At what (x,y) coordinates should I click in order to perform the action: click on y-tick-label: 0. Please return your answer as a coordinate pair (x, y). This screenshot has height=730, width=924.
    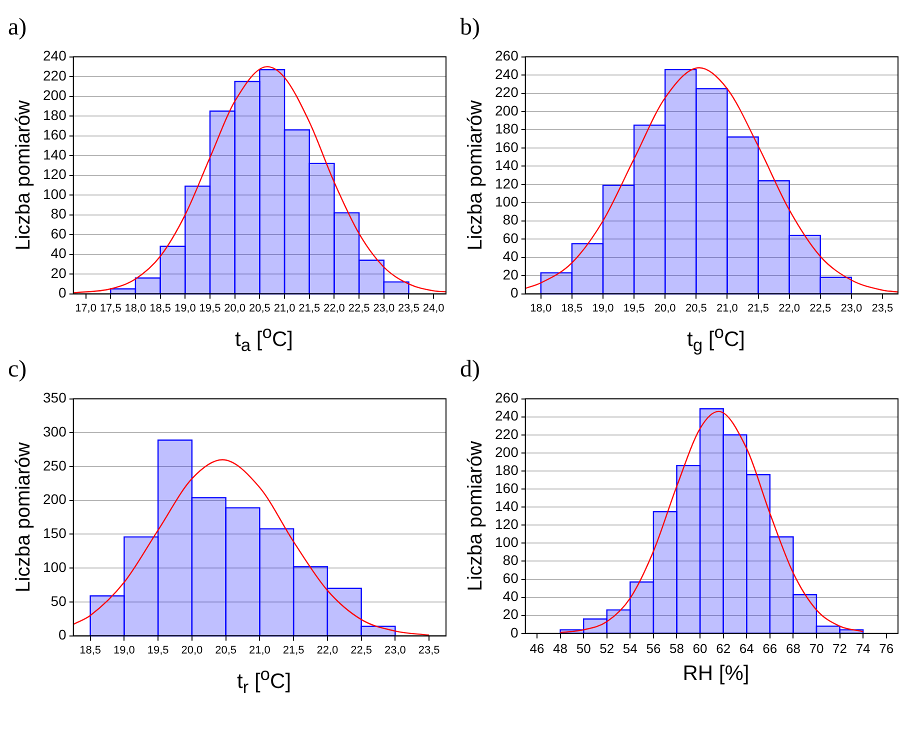
    Looking at the image, I should click on (62, 634).